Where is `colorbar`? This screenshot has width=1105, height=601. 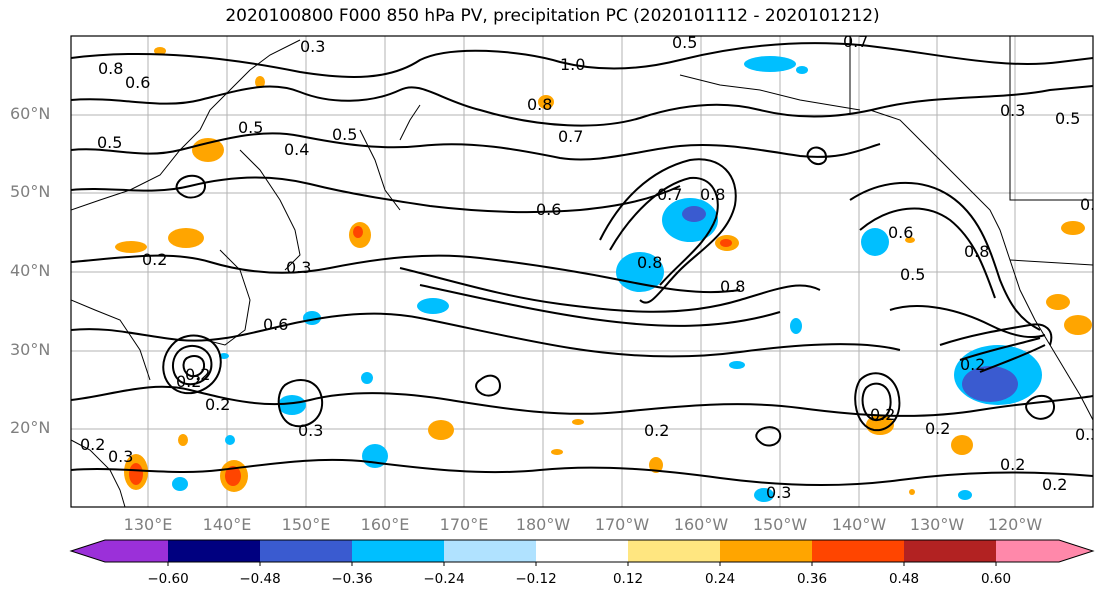
colorbar is located at coordinates (582, 552).